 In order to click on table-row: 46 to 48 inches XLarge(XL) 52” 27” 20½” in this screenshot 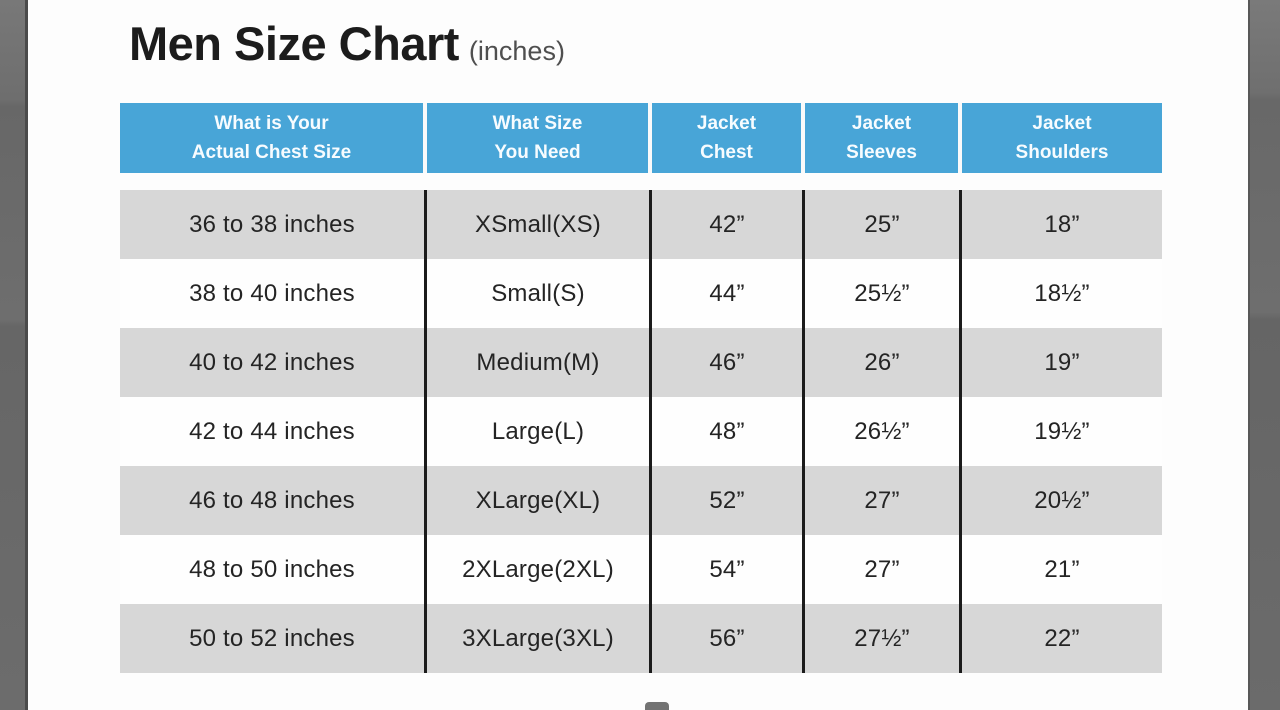, I will do `click(641, 500)`.